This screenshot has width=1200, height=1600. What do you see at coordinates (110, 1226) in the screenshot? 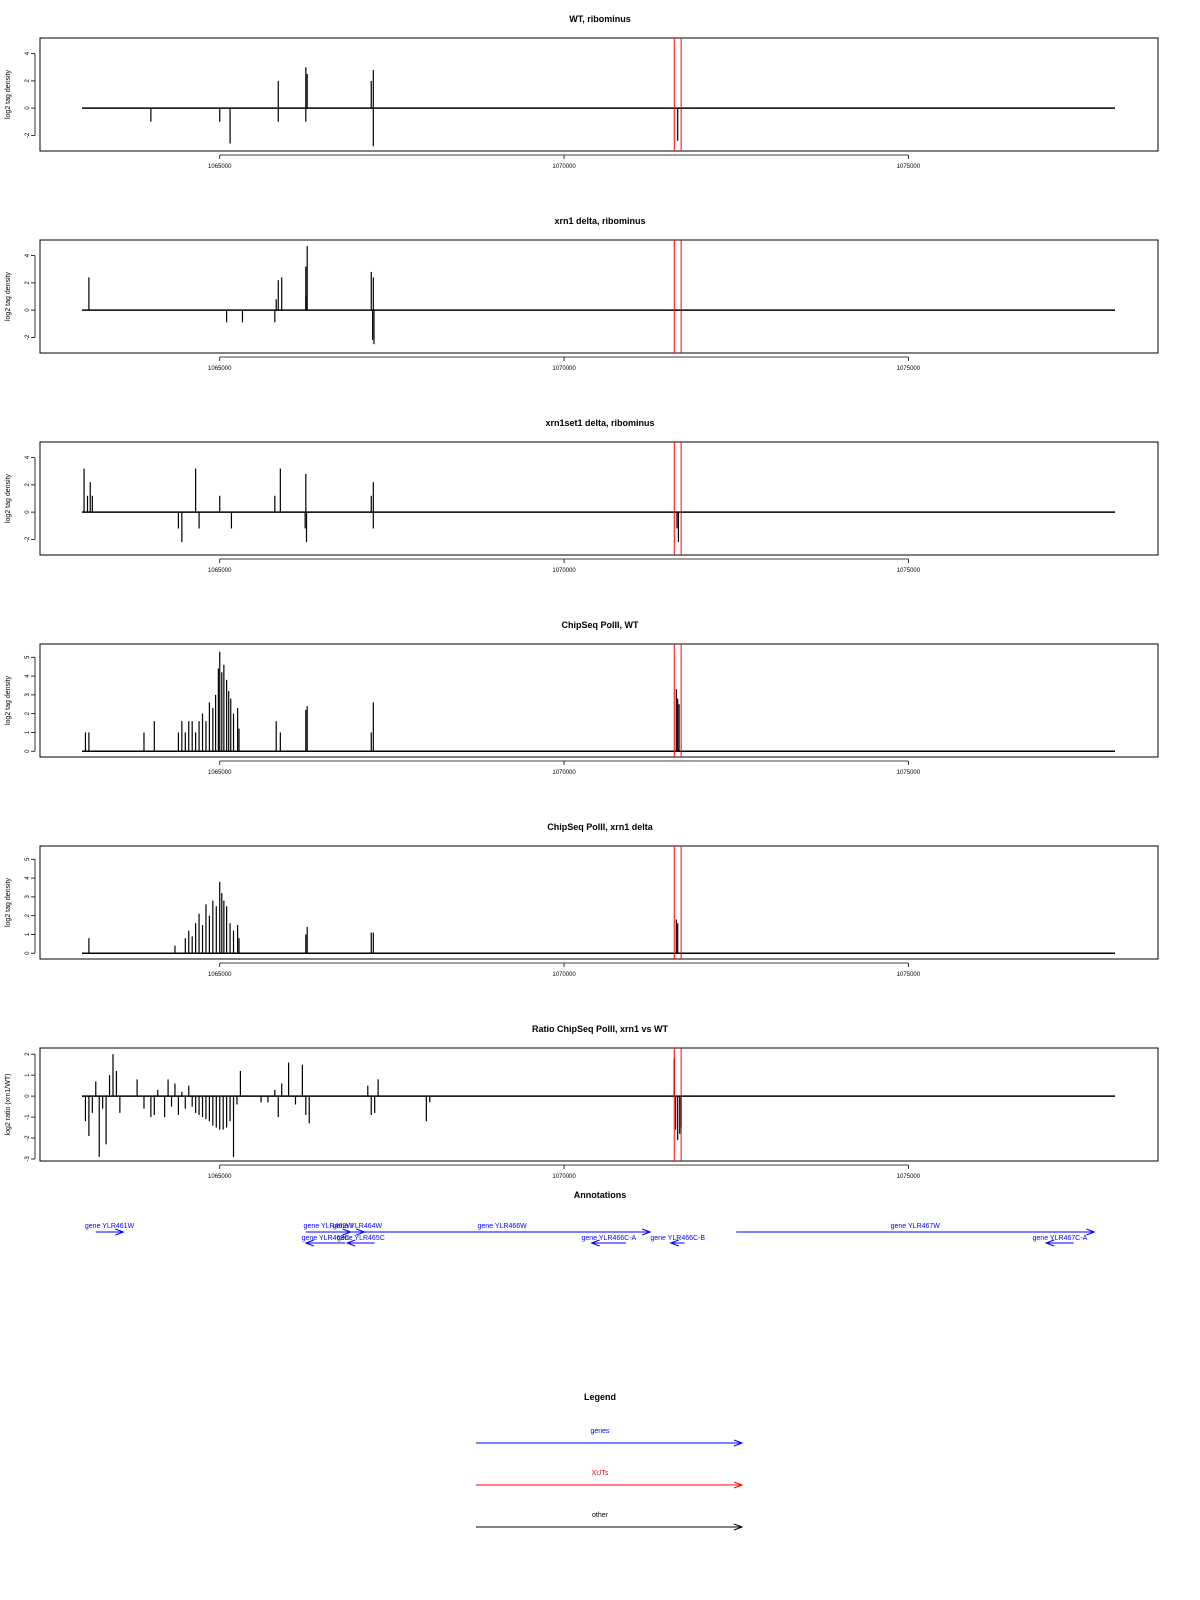
I see `gene-label: gene YLR461W` at bounding box center [110, 1226].